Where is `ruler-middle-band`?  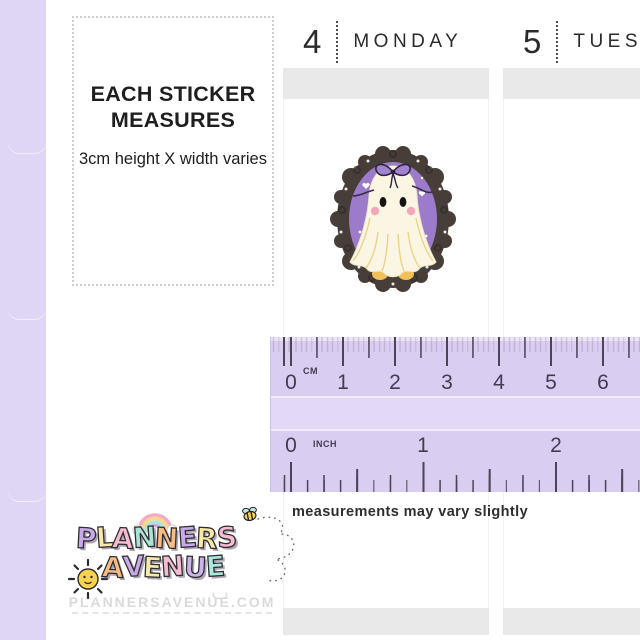
ruler-middle-band is located at coordinates (455, 413).